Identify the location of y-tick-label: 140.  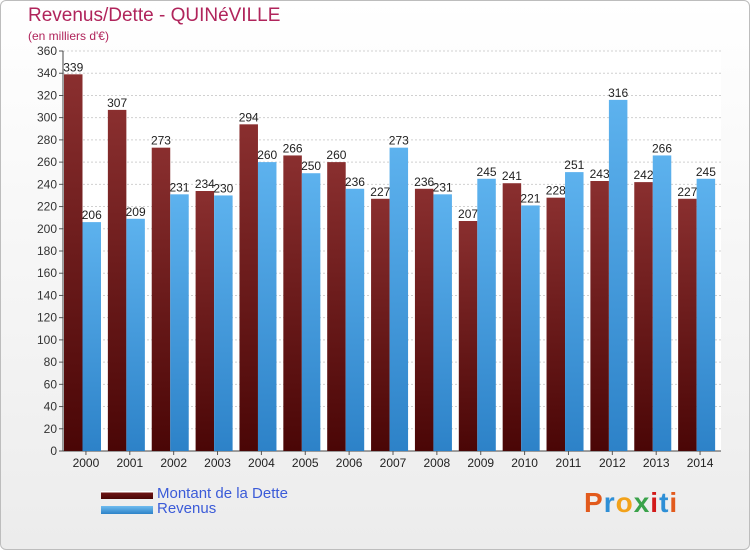
(47, 295).